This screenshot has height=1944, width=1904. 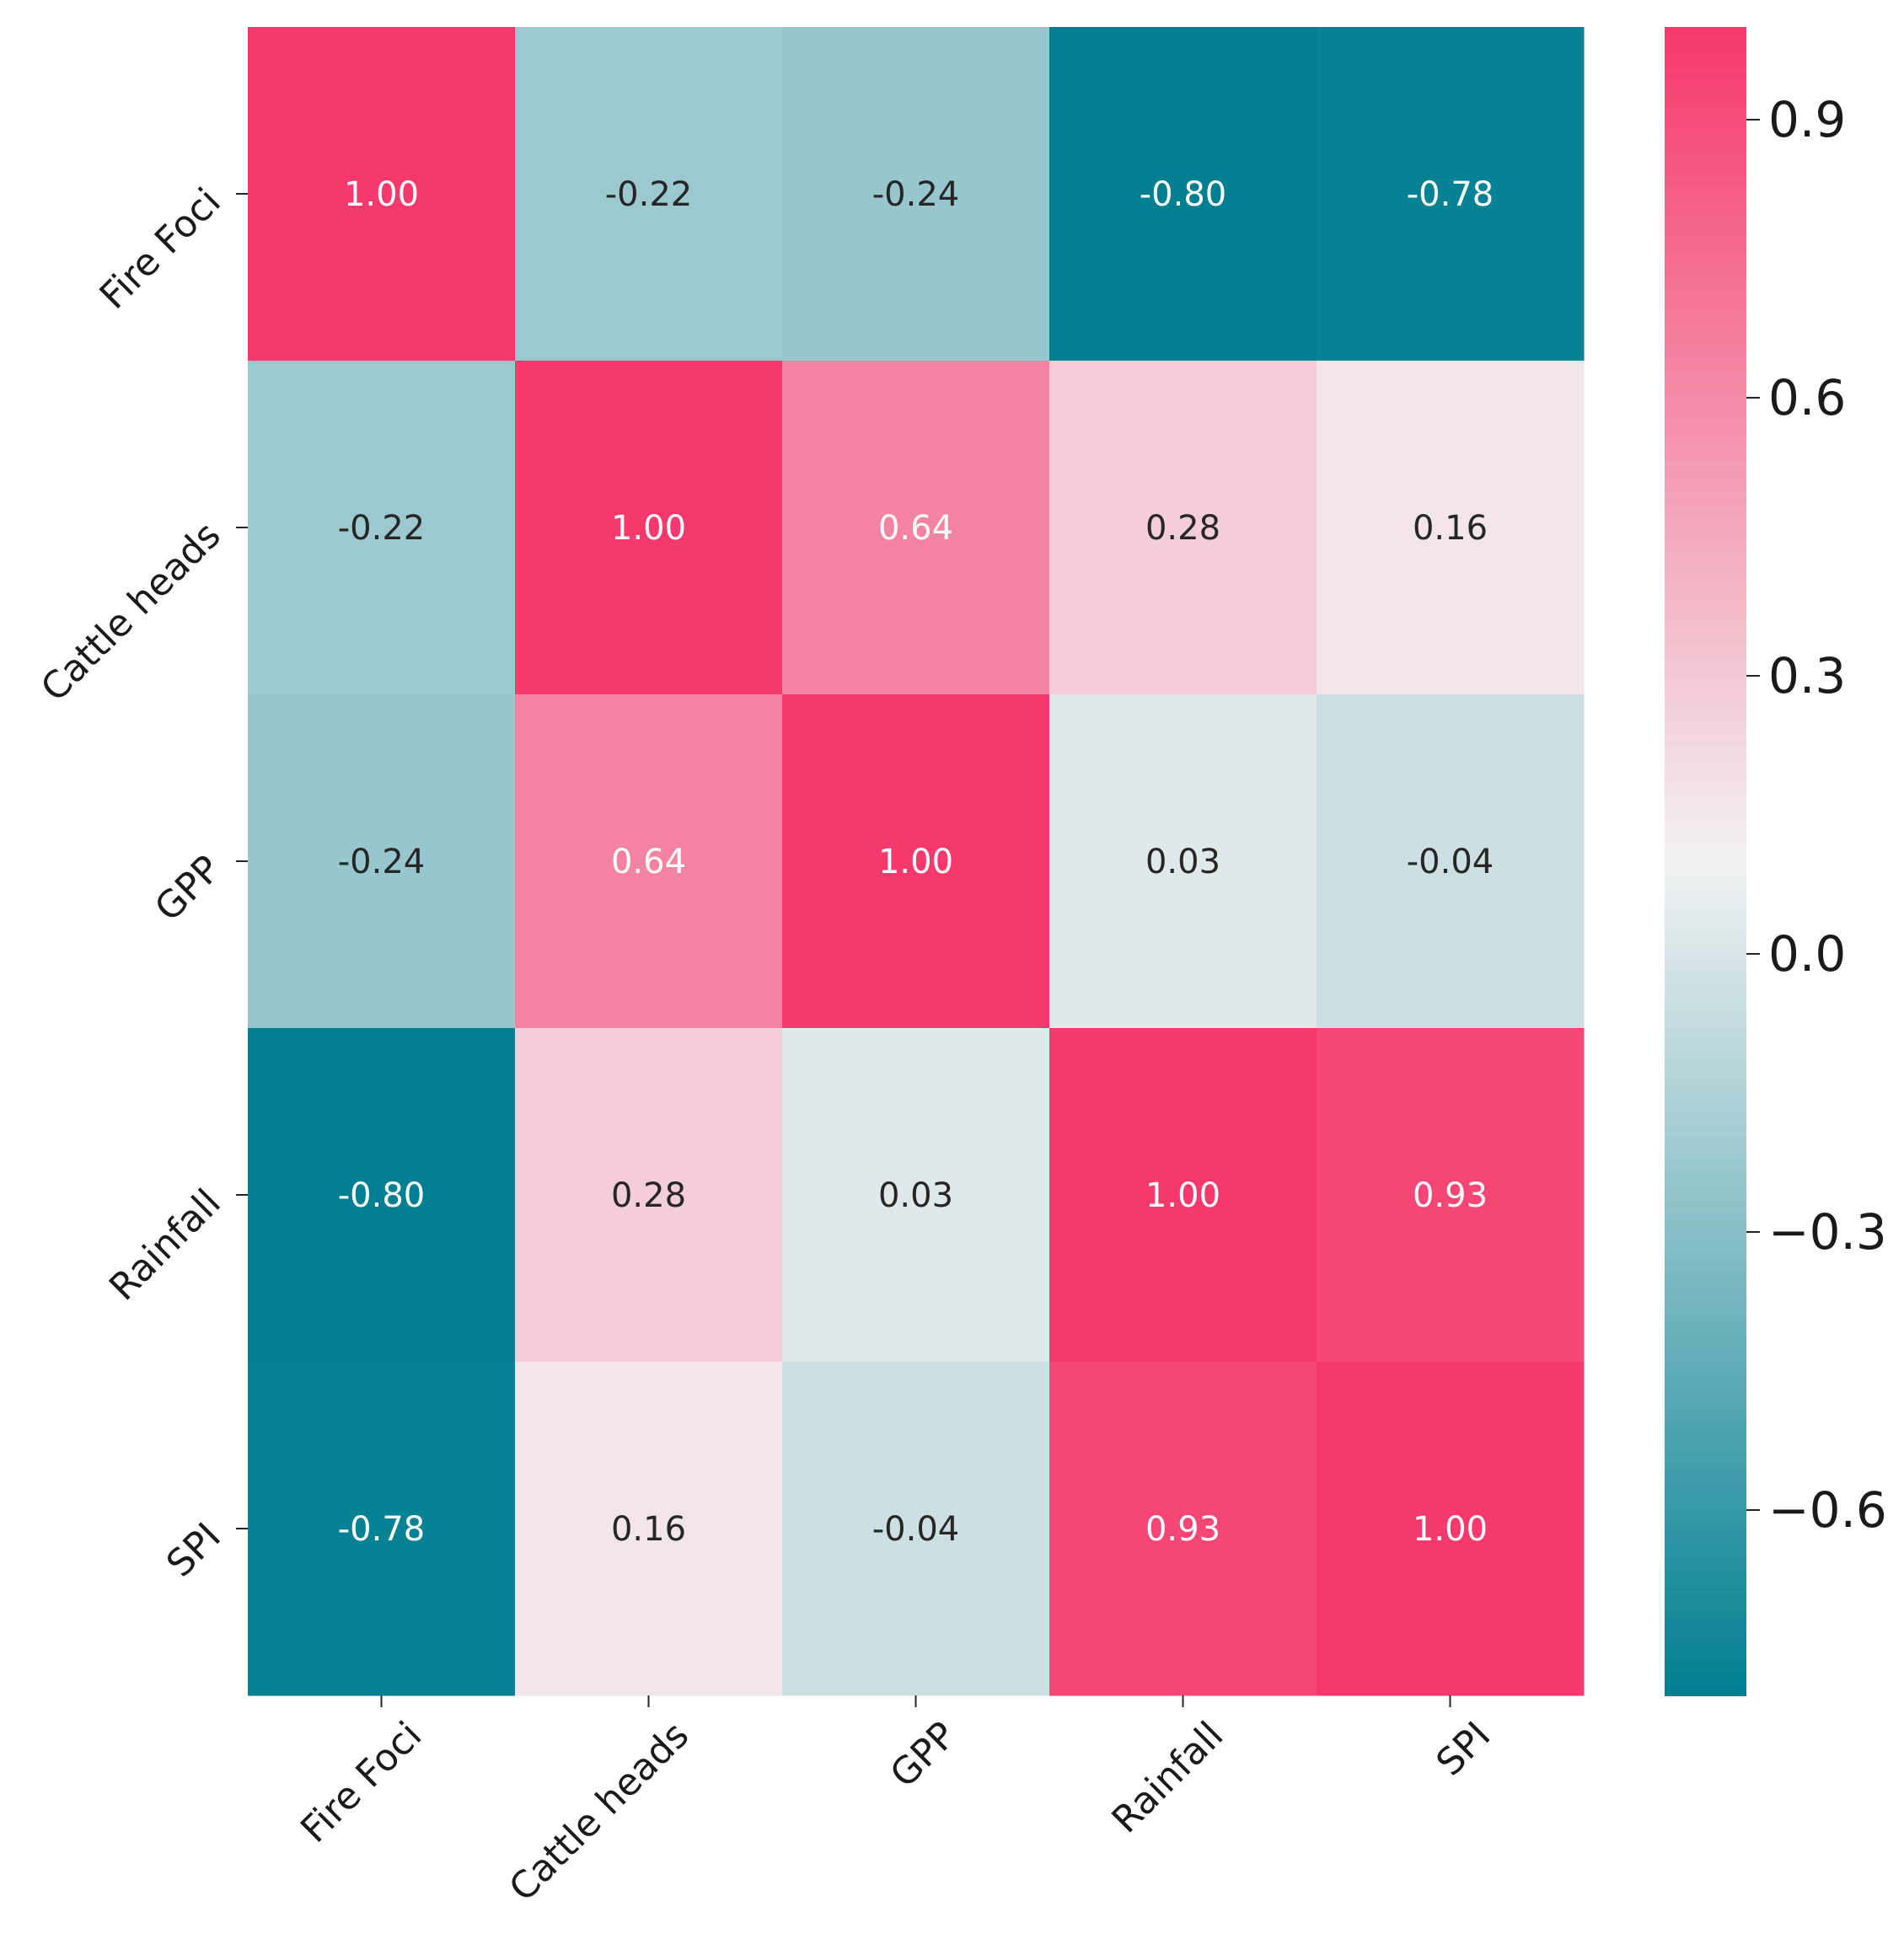 What do you see at coordinates (382, 528) in the screenshot?
I see `cell-value-label-1-0: -0.22` at bounding box center [382, 528].